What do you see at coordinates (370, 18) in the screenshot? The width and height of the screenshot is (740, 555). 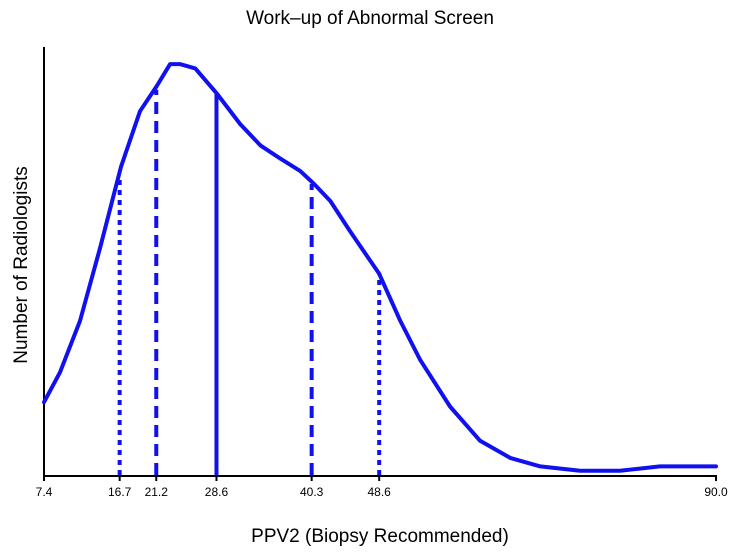 I see `chart-title: Work–up of Abnormal Screen` at bounding box center [370, 18].